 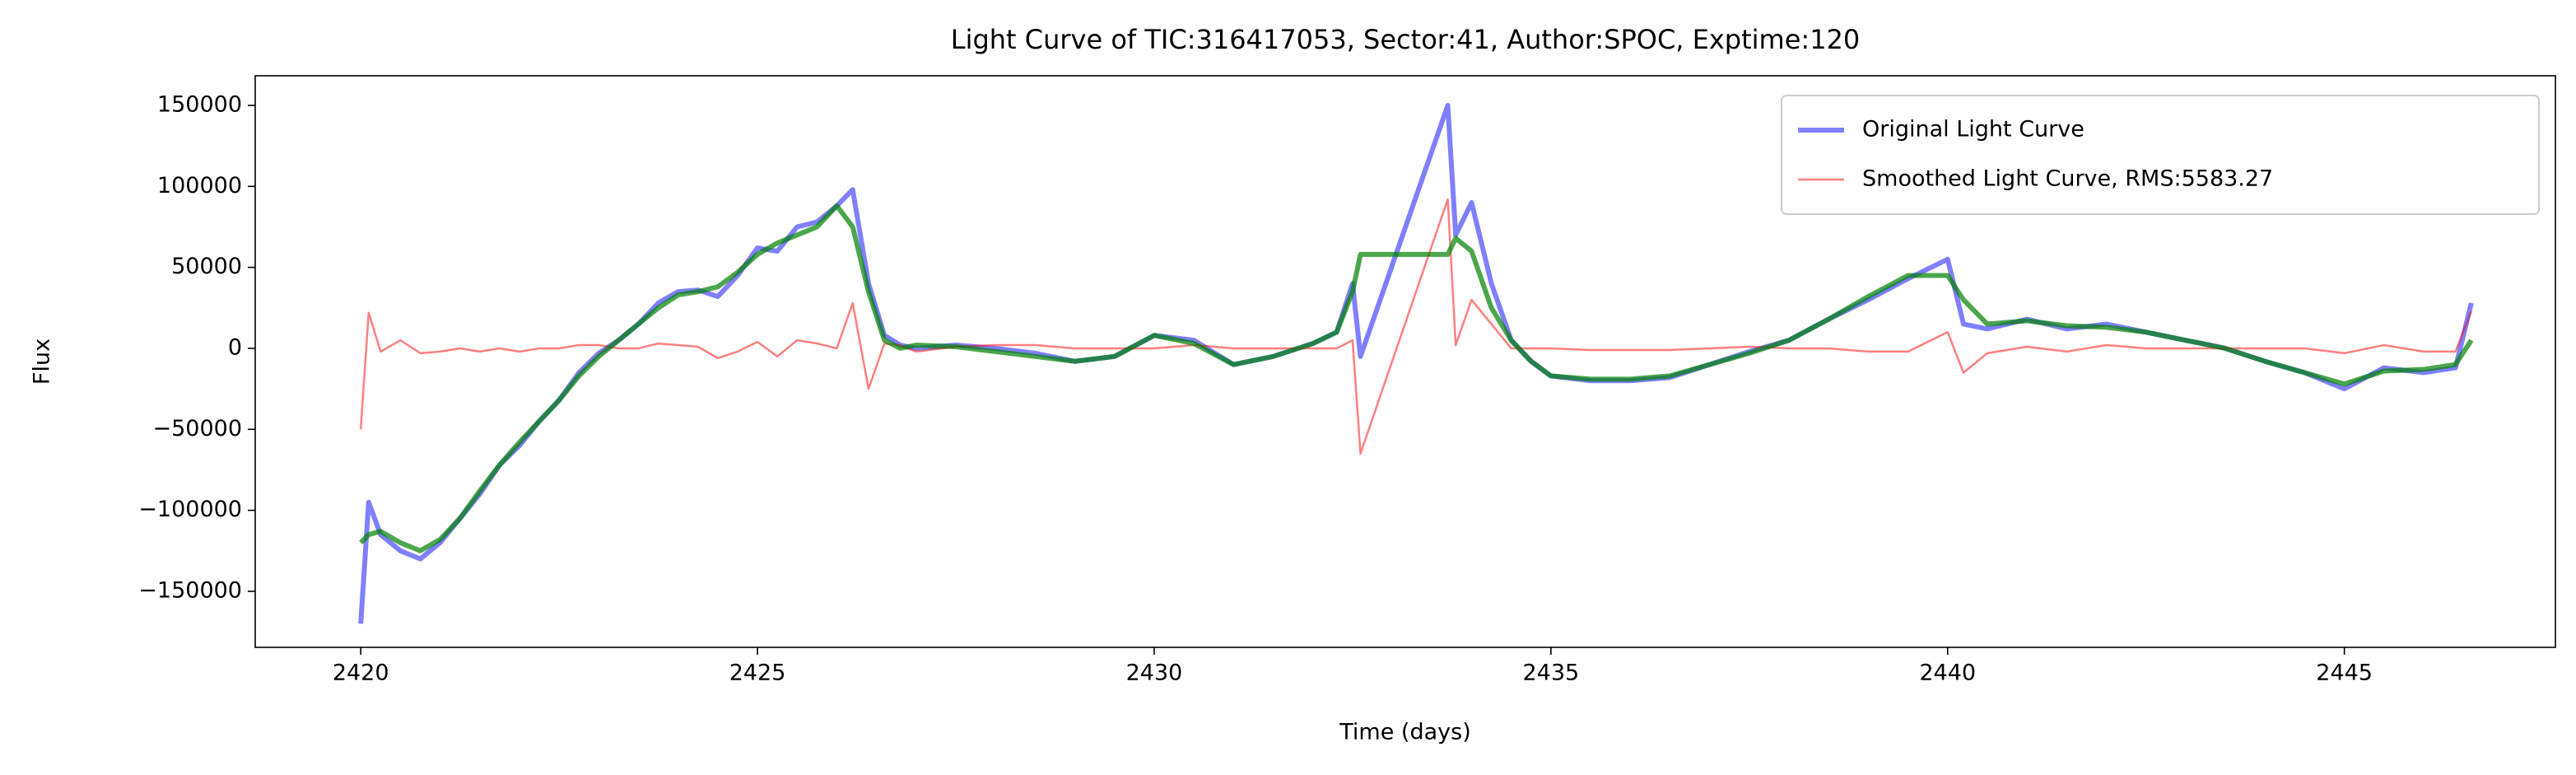 I want to click on x-tick-label: 2440, so click(x=1947, y=673).